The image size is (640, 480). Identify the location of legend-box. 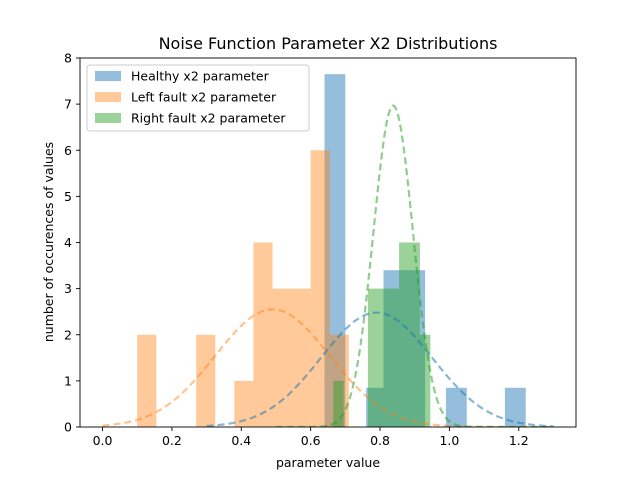
(198, 98).